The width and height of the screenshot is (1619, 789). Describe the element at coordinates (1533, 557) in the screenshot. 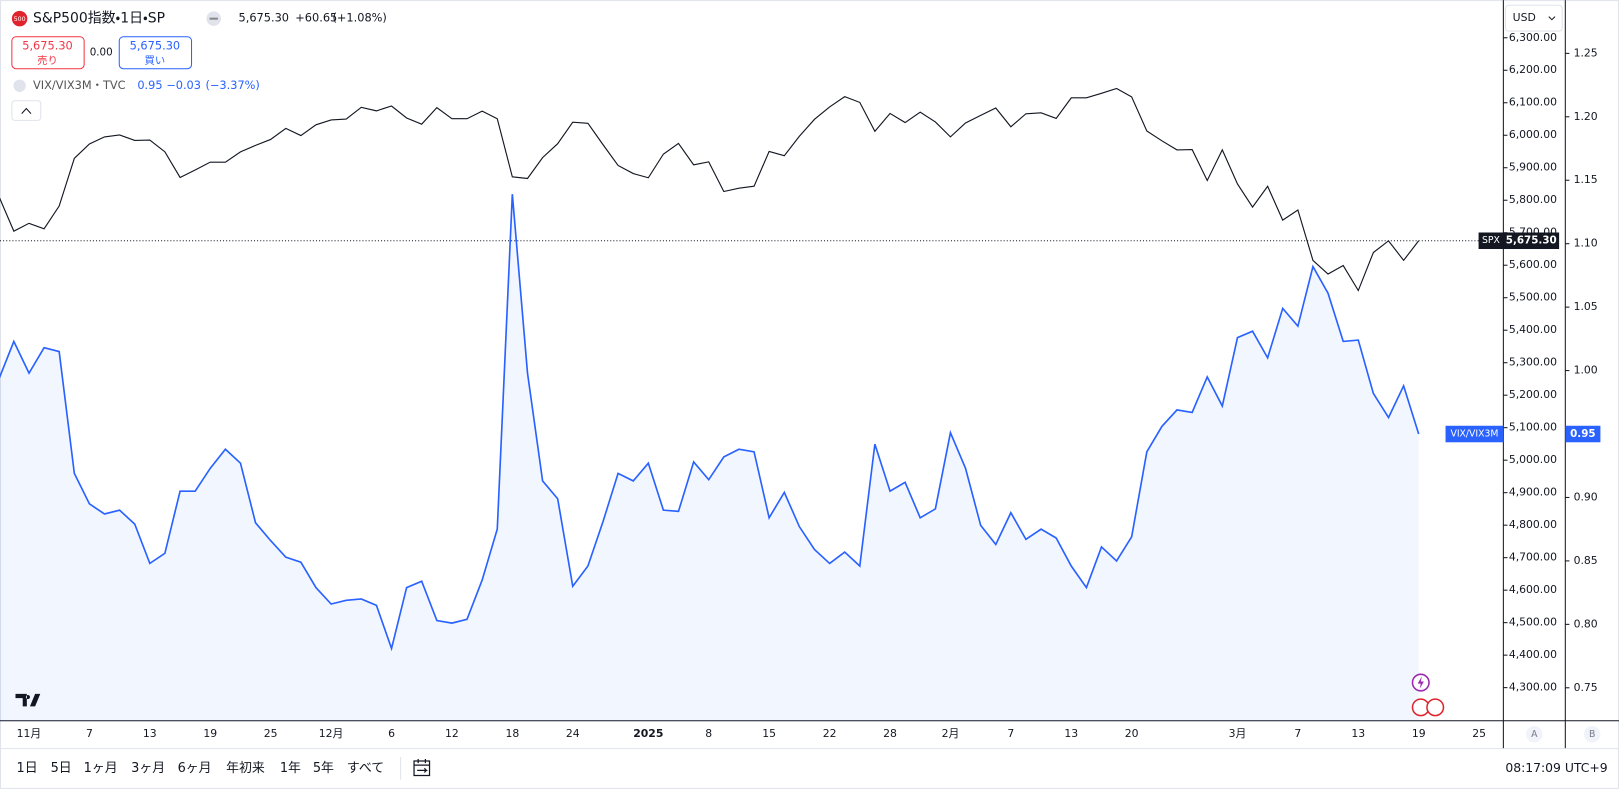

I see `y-tick-label: 4,700.00` at that location.